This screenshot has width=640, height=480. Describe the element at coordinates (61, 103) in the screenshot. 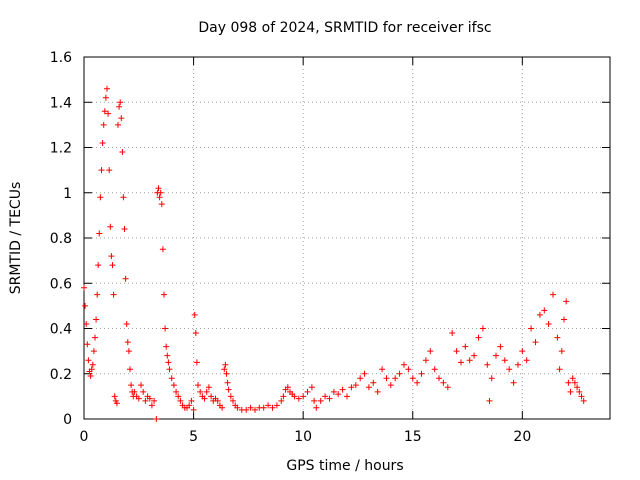

I see `y-tick-label: 1.4` at that location.